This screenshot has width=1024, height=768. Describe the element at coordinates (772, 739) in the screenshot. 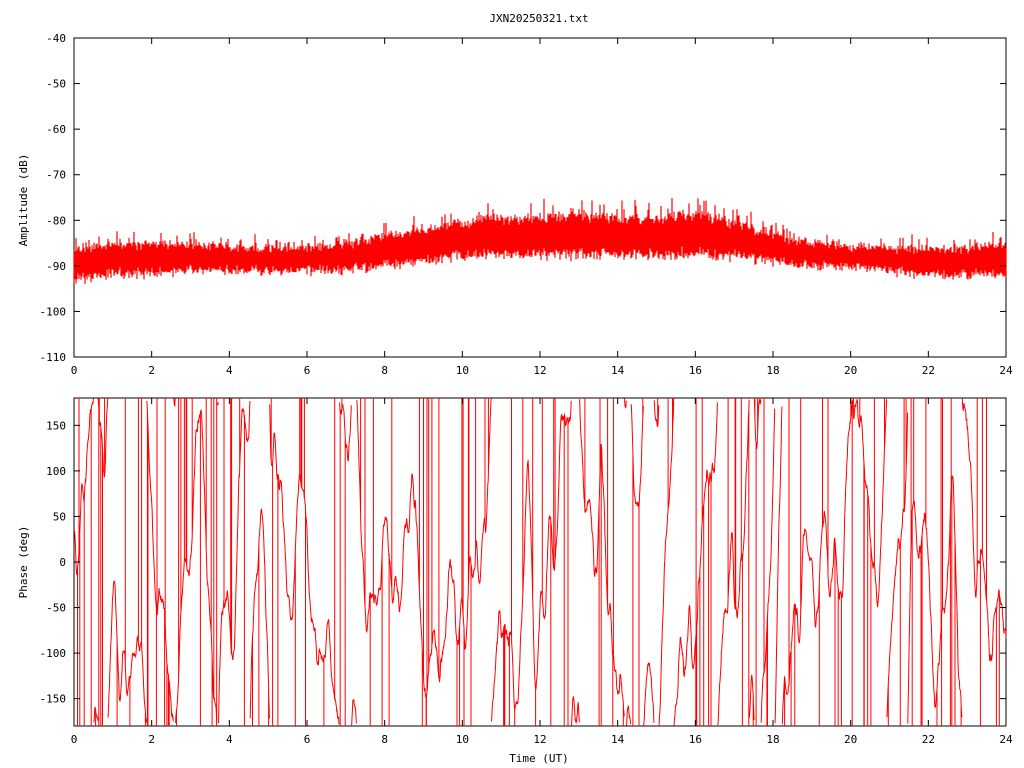

I see `phase-x-tick-label: 18` at that location.